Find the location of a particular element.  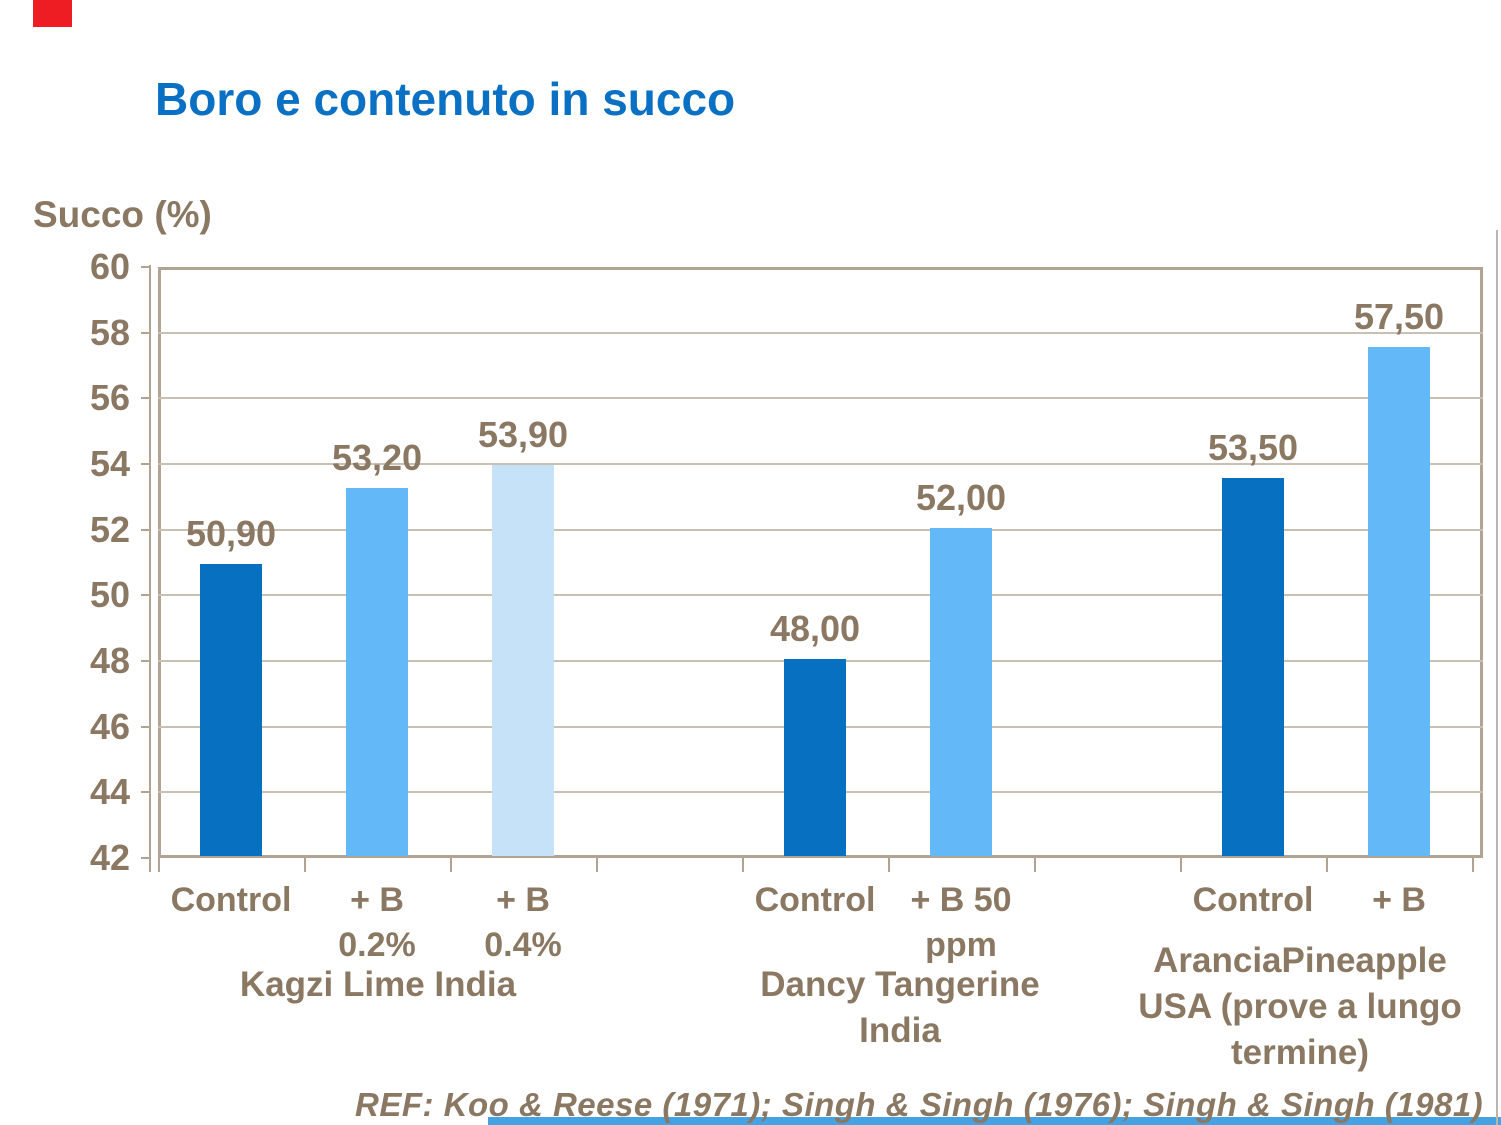

bar-value-label: 50,90 is located at coordinates (231, 533).